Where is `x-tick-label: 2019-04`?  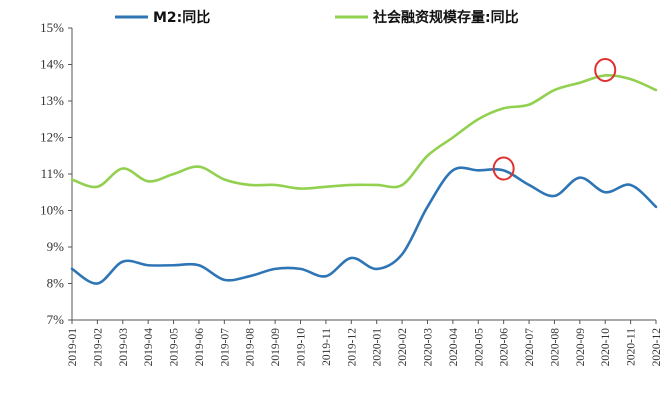
x-tick-label: 2019-04 is located at coordinates (149, 347).